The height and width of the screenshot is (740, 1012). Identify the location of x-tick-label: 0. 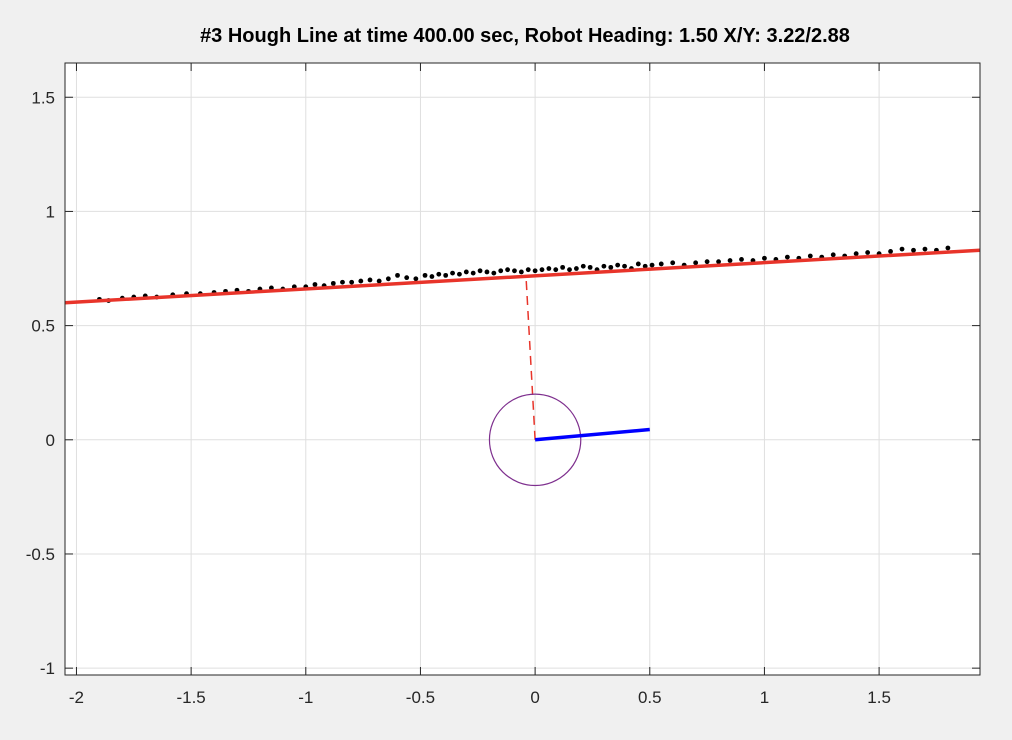
(534, 697).